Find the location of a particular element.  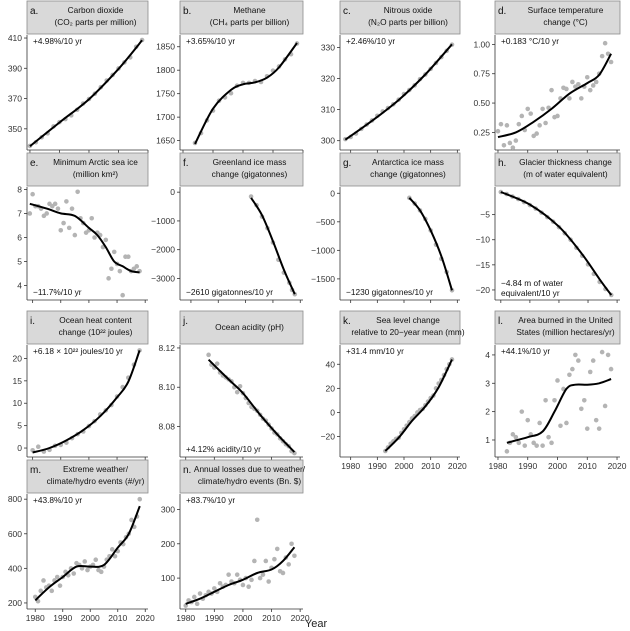

panel-i-title-line: change (10²² joules) is located at coordinates (96, 332).